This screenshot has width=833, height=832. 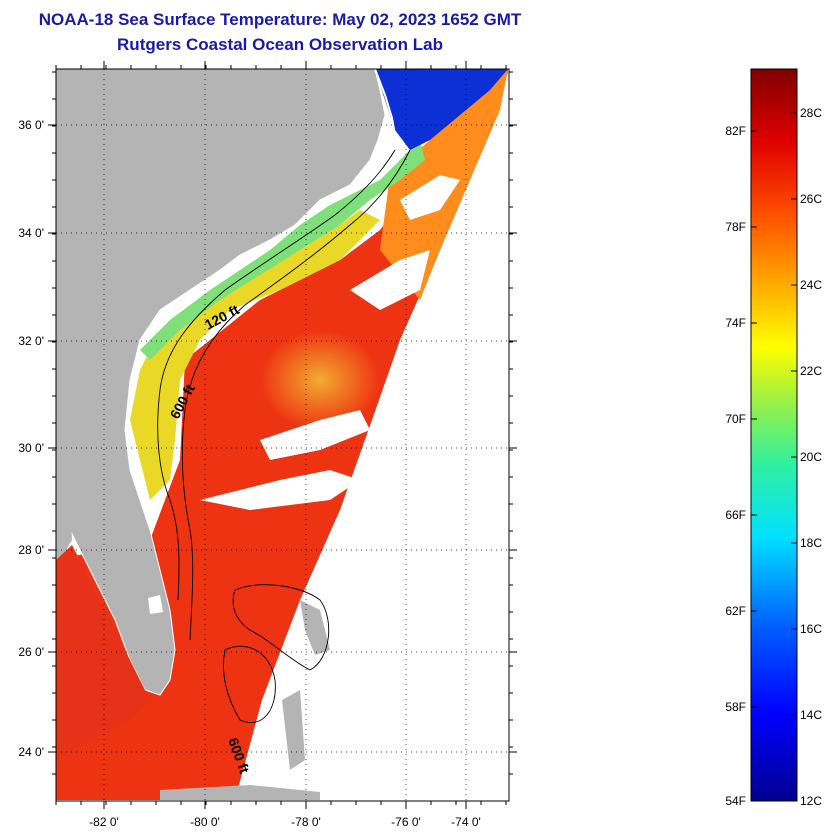 What do you see at coordinates (811, 543) in the screenshot?
I see `colorbar-c-label: 18C` at bounding box center [811, 543].